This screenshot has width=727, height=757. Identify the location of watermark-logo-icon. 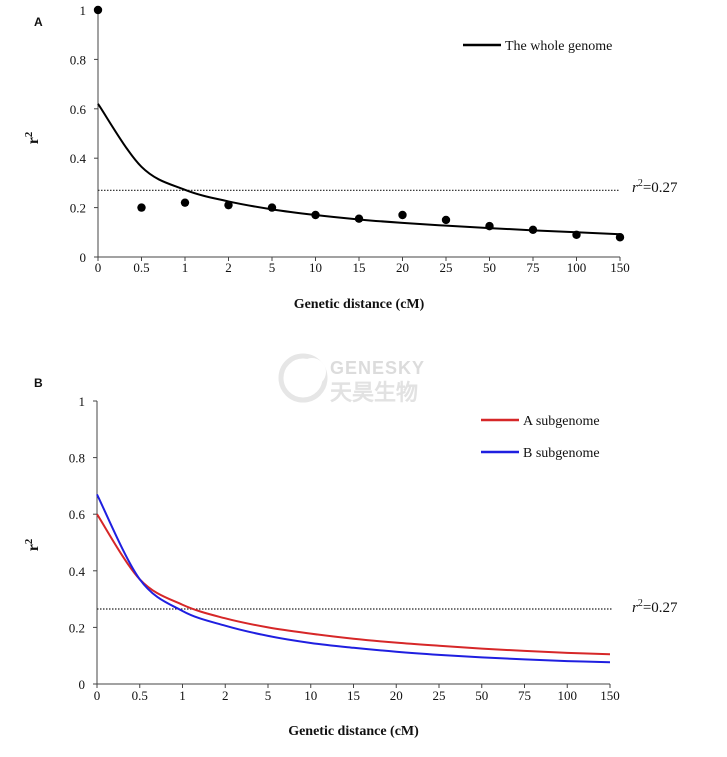
(303, 378).